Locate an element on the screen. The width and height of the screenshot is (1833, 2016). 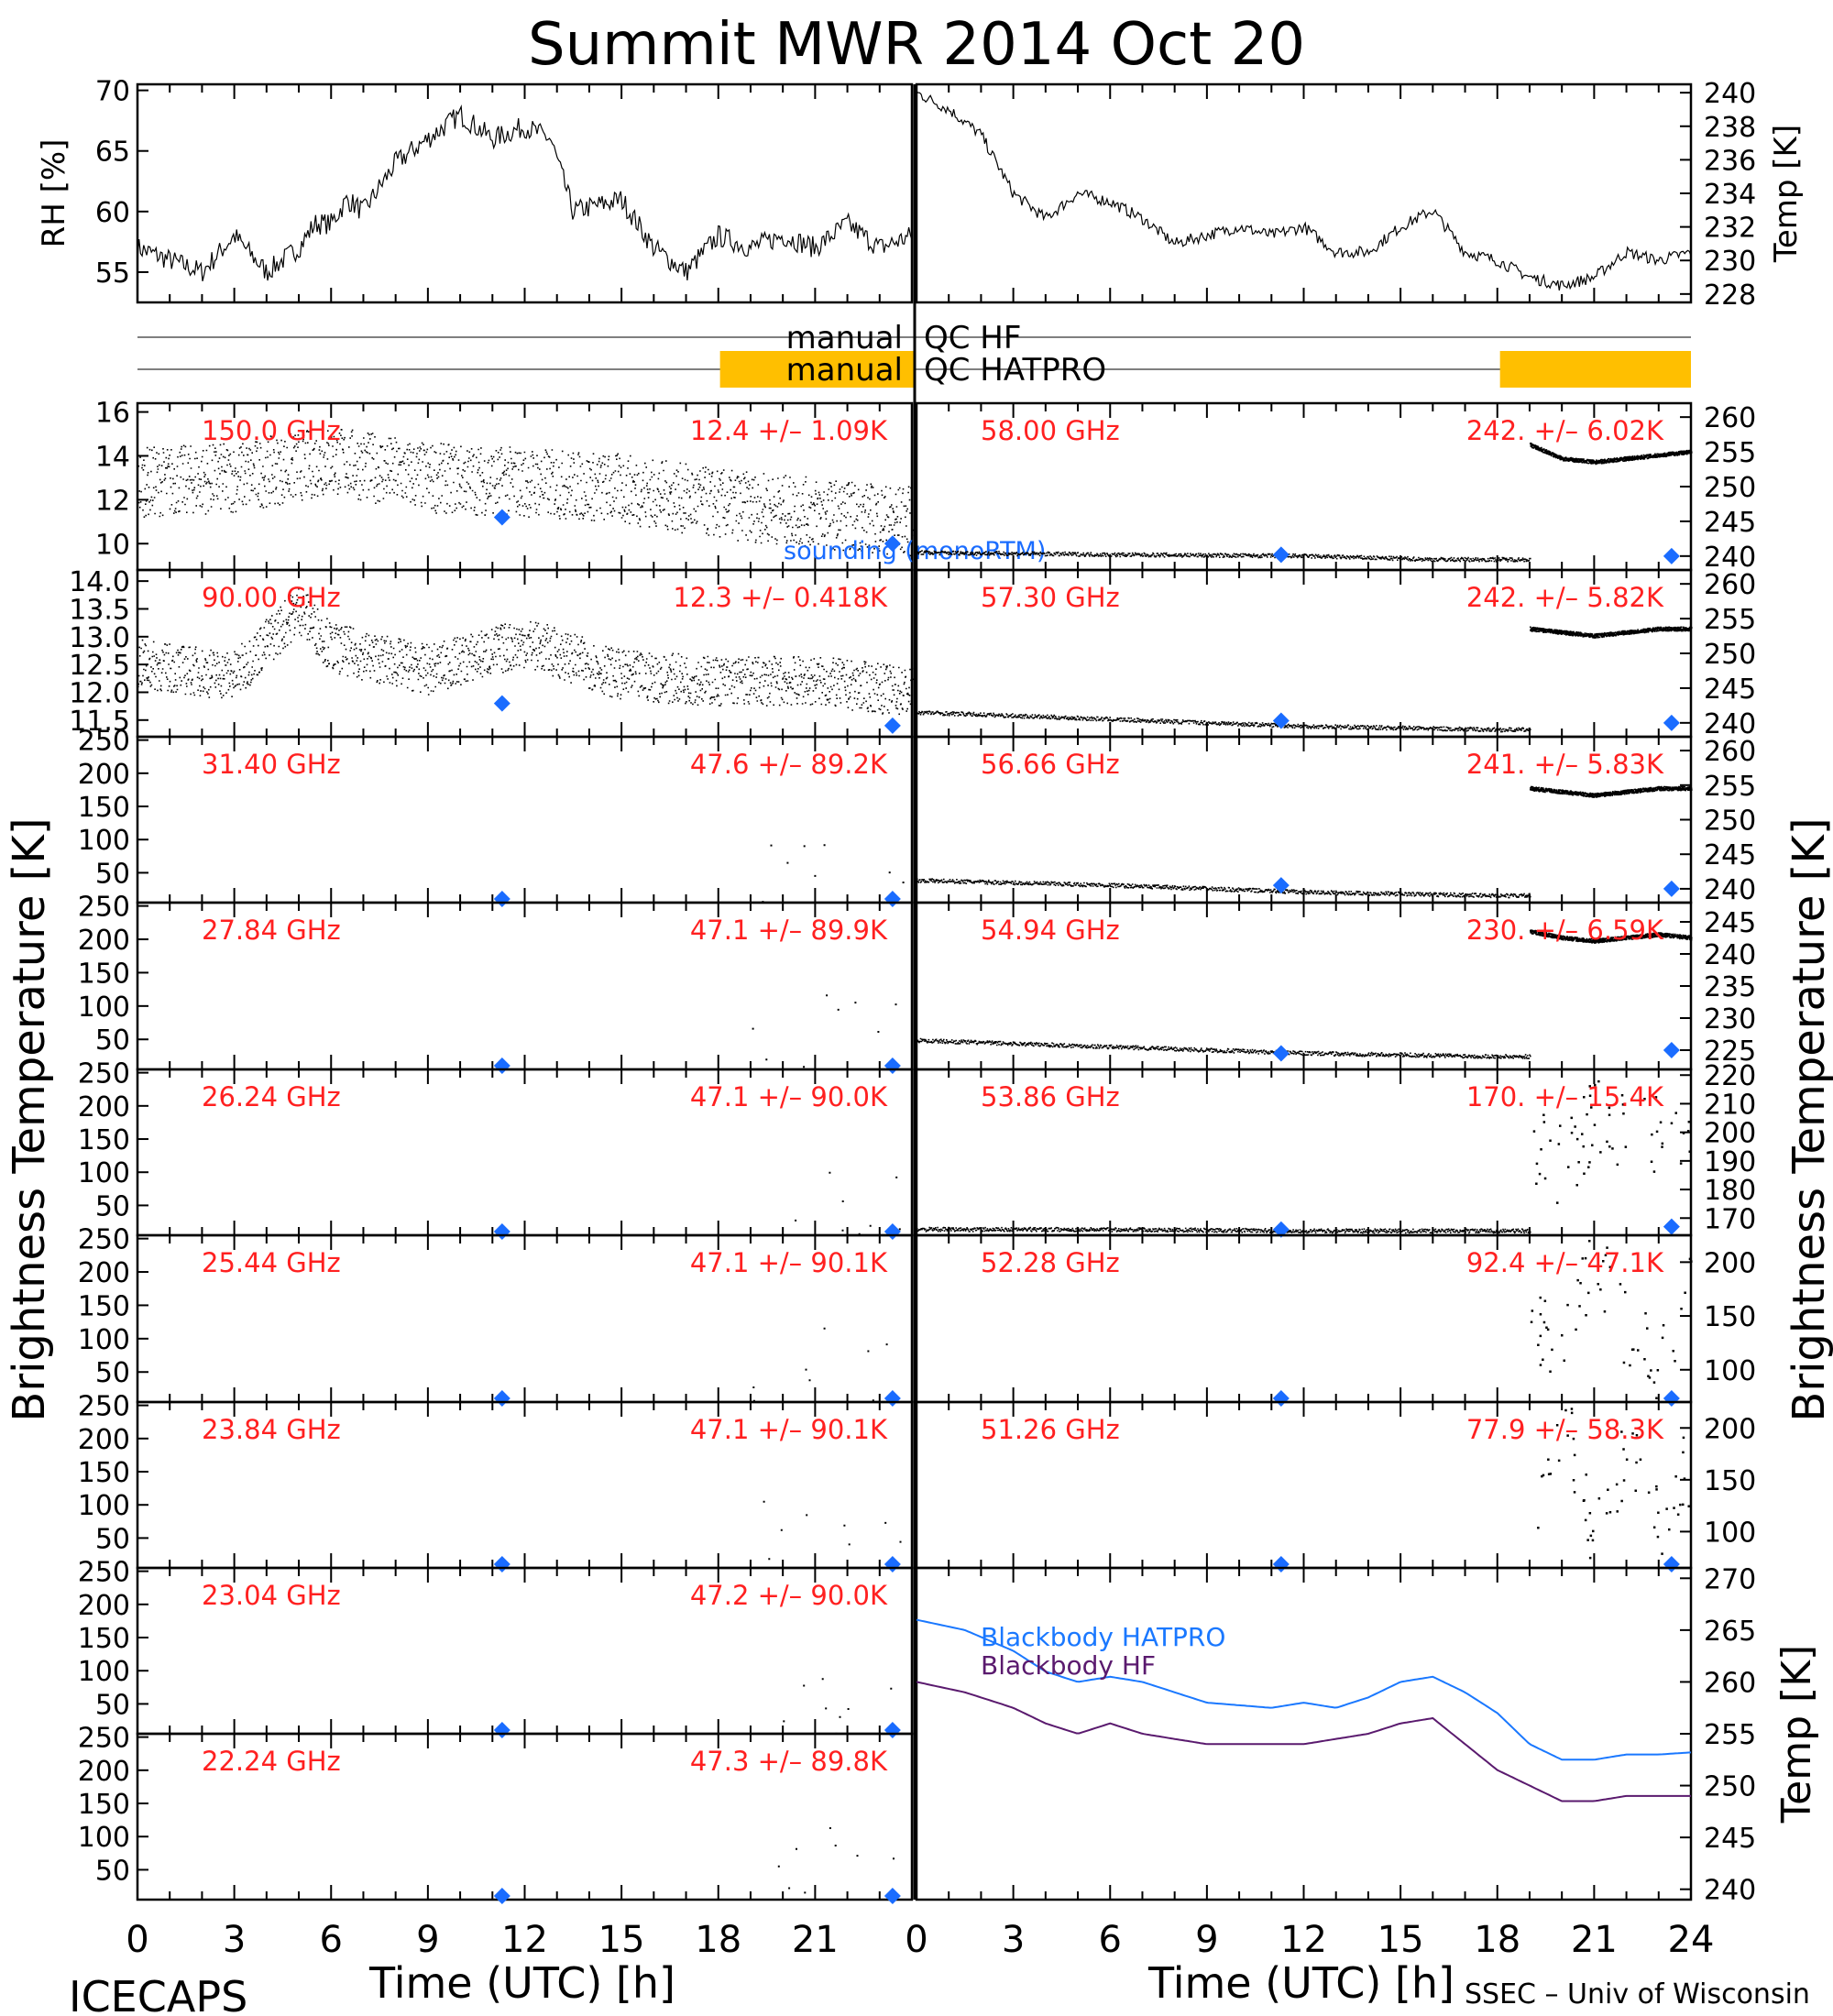
right-panel-3-ytick-label: 255 is located at coordinates (1730, 787).